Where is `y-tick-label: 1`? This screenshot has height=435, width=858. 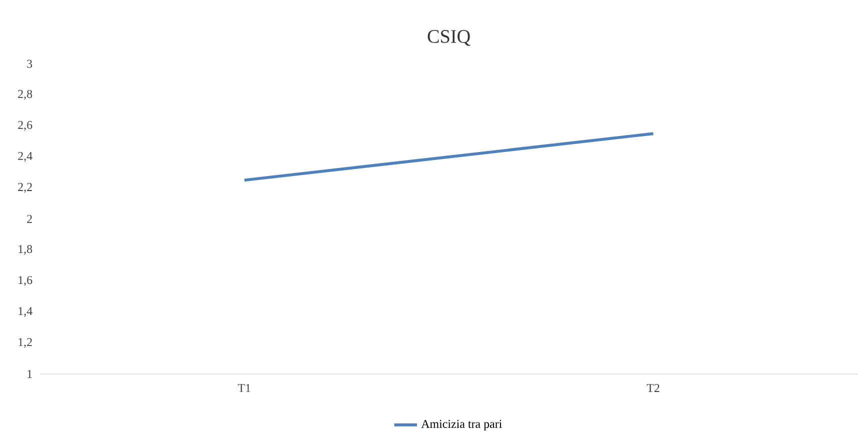 y-tick-label: 1 is located at coordinates (30, 374).